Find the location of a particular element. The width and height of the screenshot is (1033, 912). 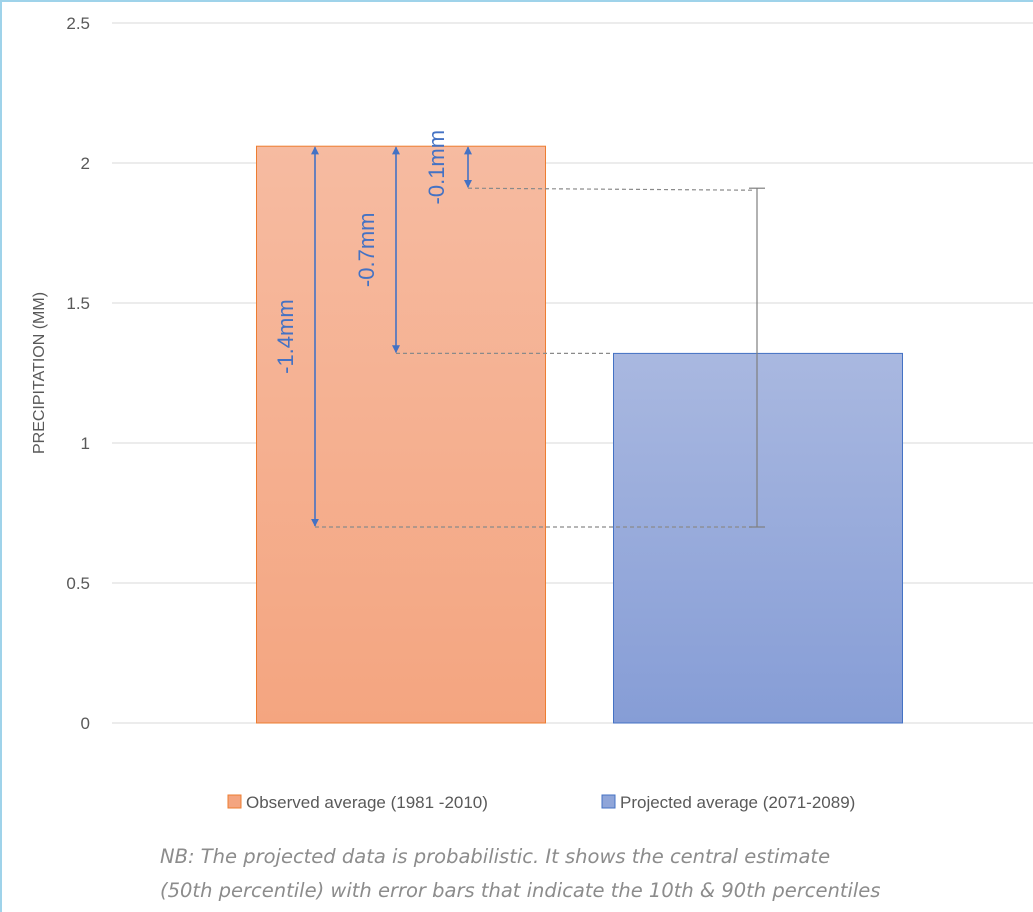

y-axis-title: PRECIPITATION (MM) is located at coordinates (39, 373).